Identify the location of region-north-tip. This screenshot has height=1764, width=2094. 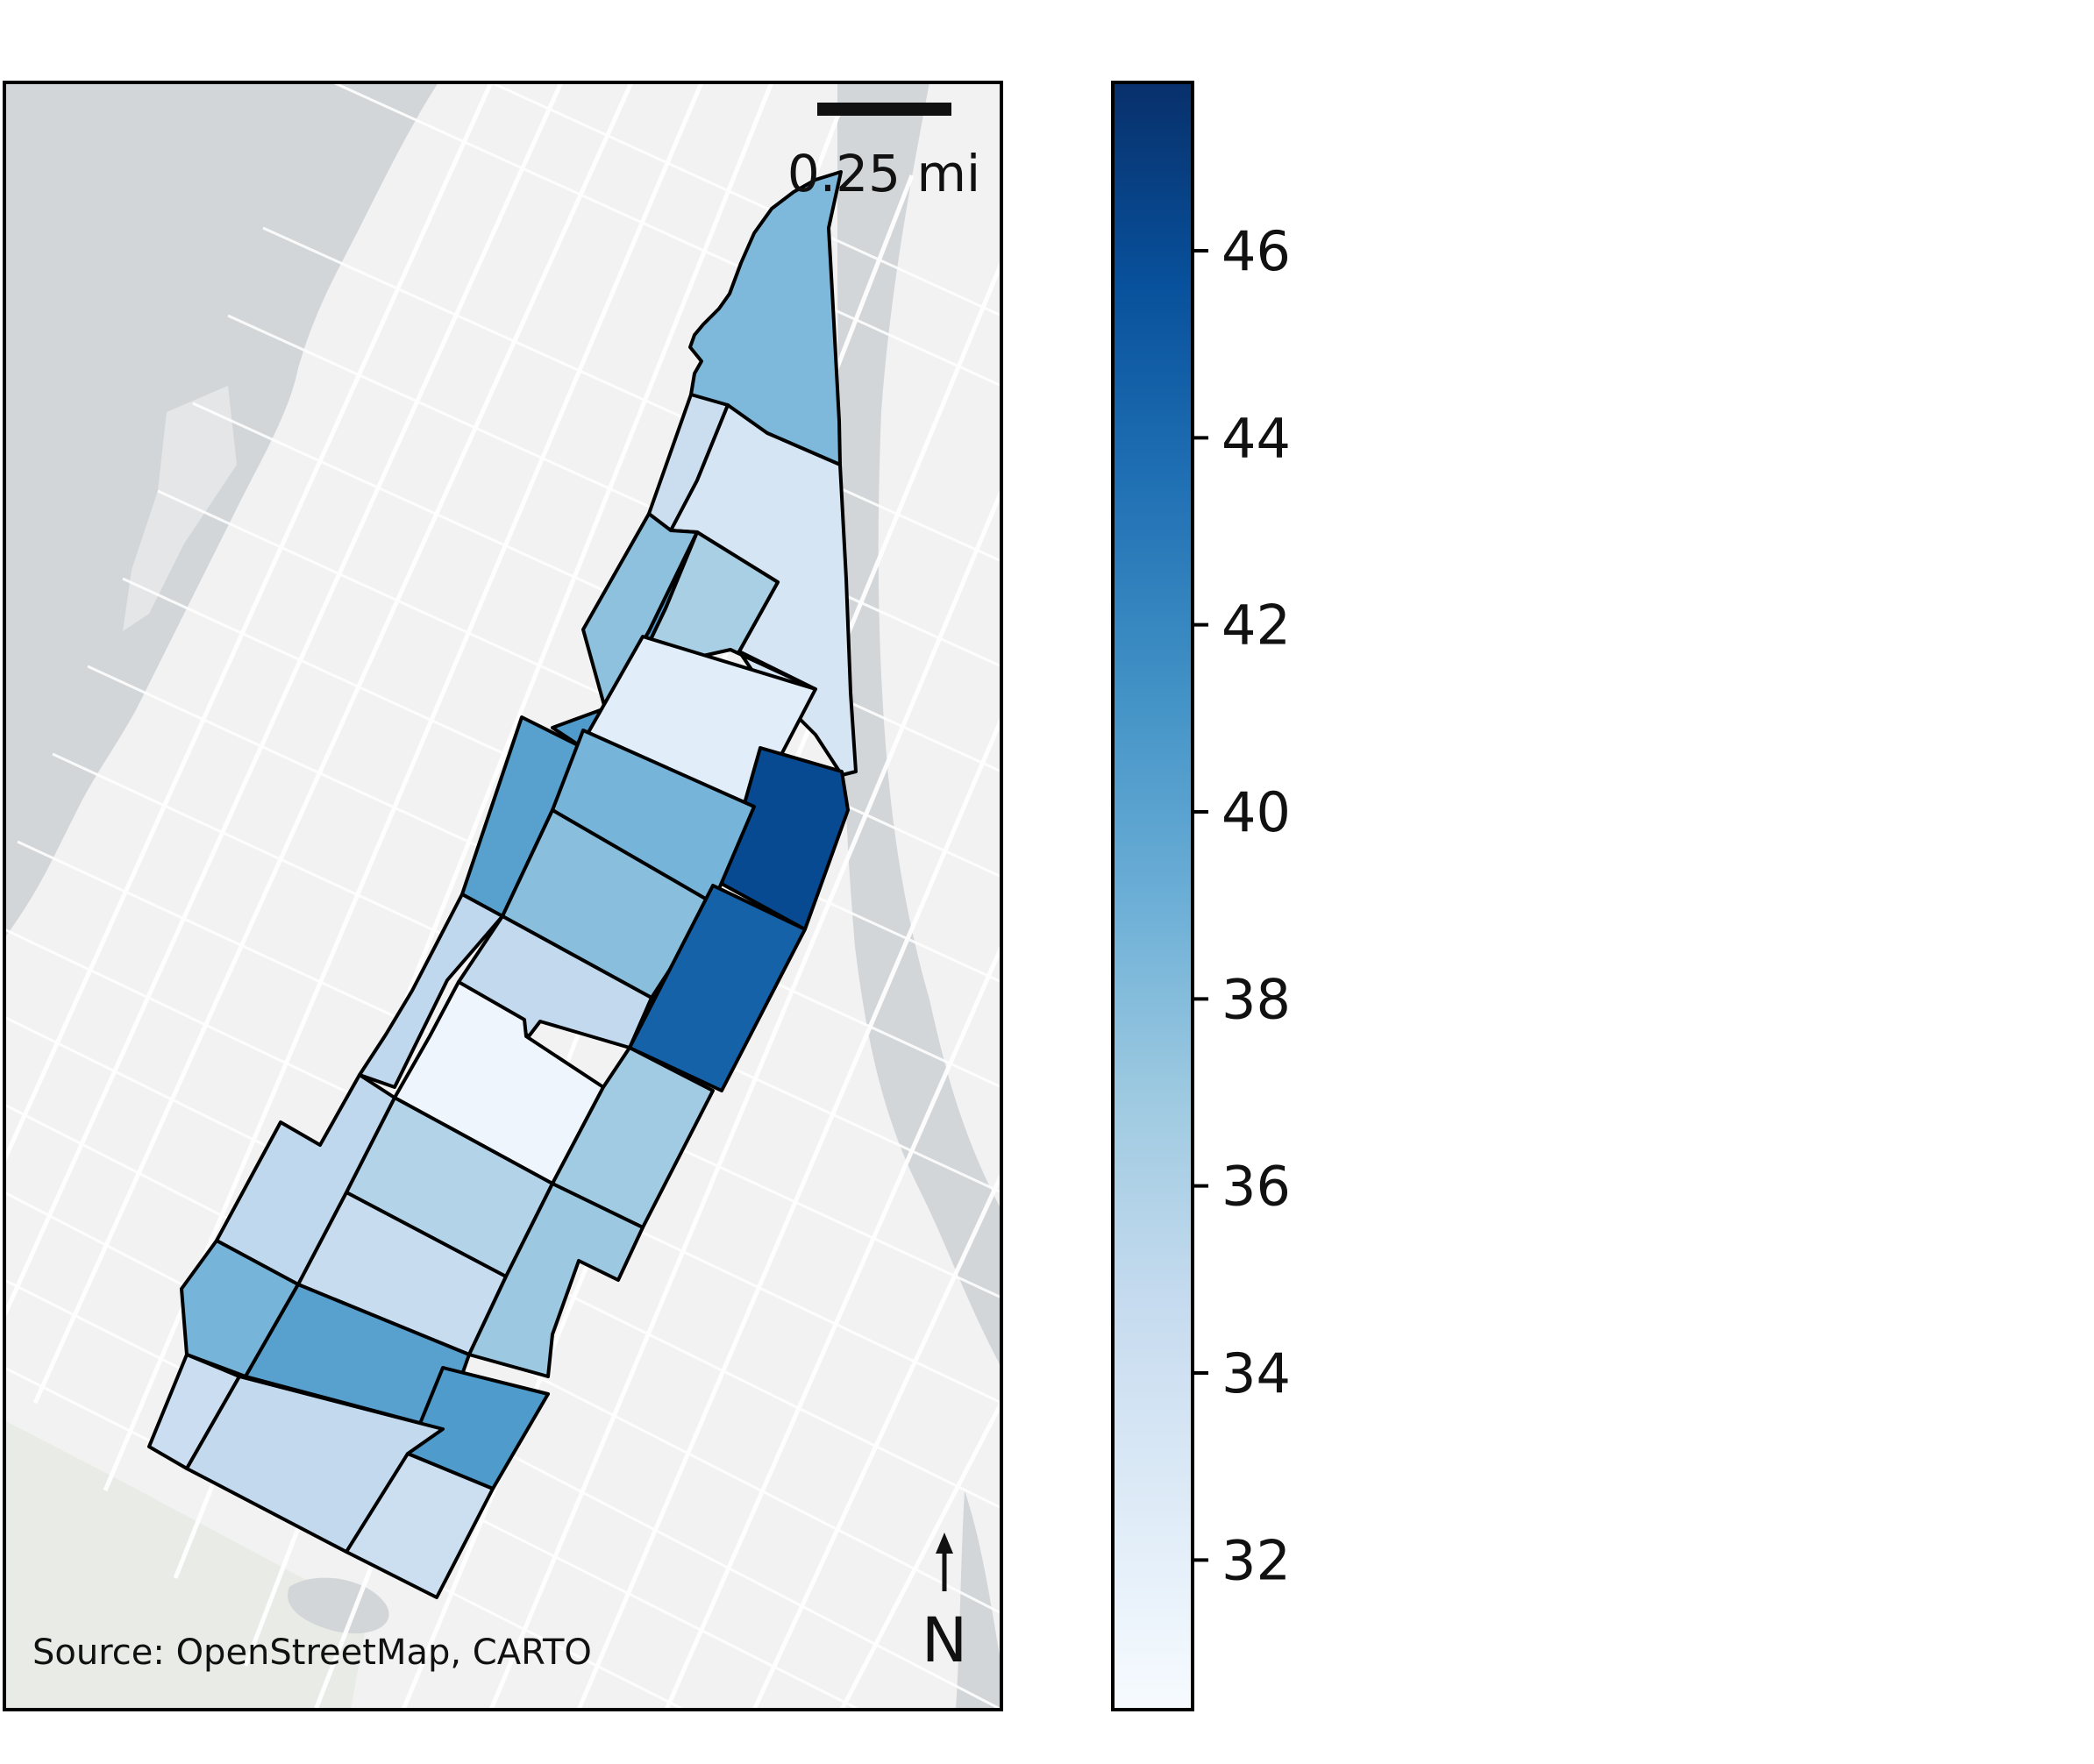
(765, 318).